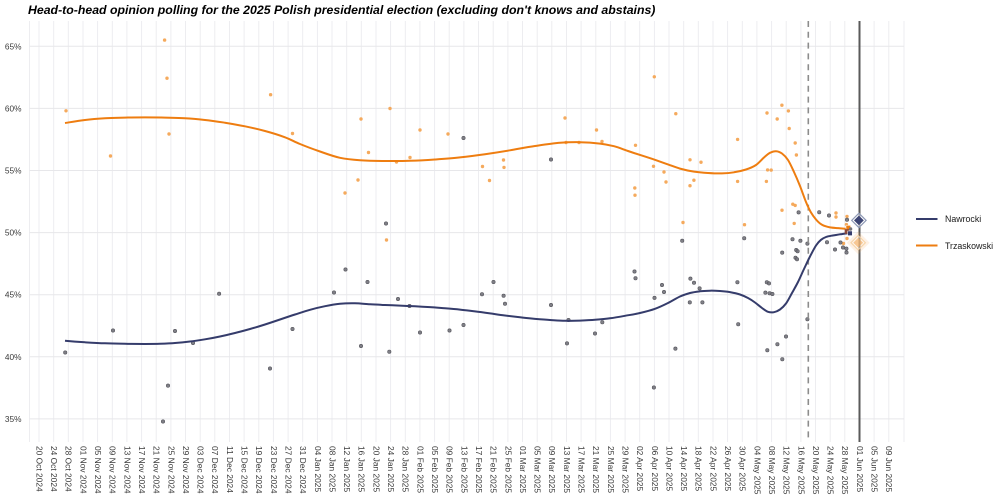 This screenshot has height=500, width=1000. What do you see at coordinates (376, 469) in the screenshot?
I see `svg-text: 20 Jan 2025` at bounding box center [376, 469].